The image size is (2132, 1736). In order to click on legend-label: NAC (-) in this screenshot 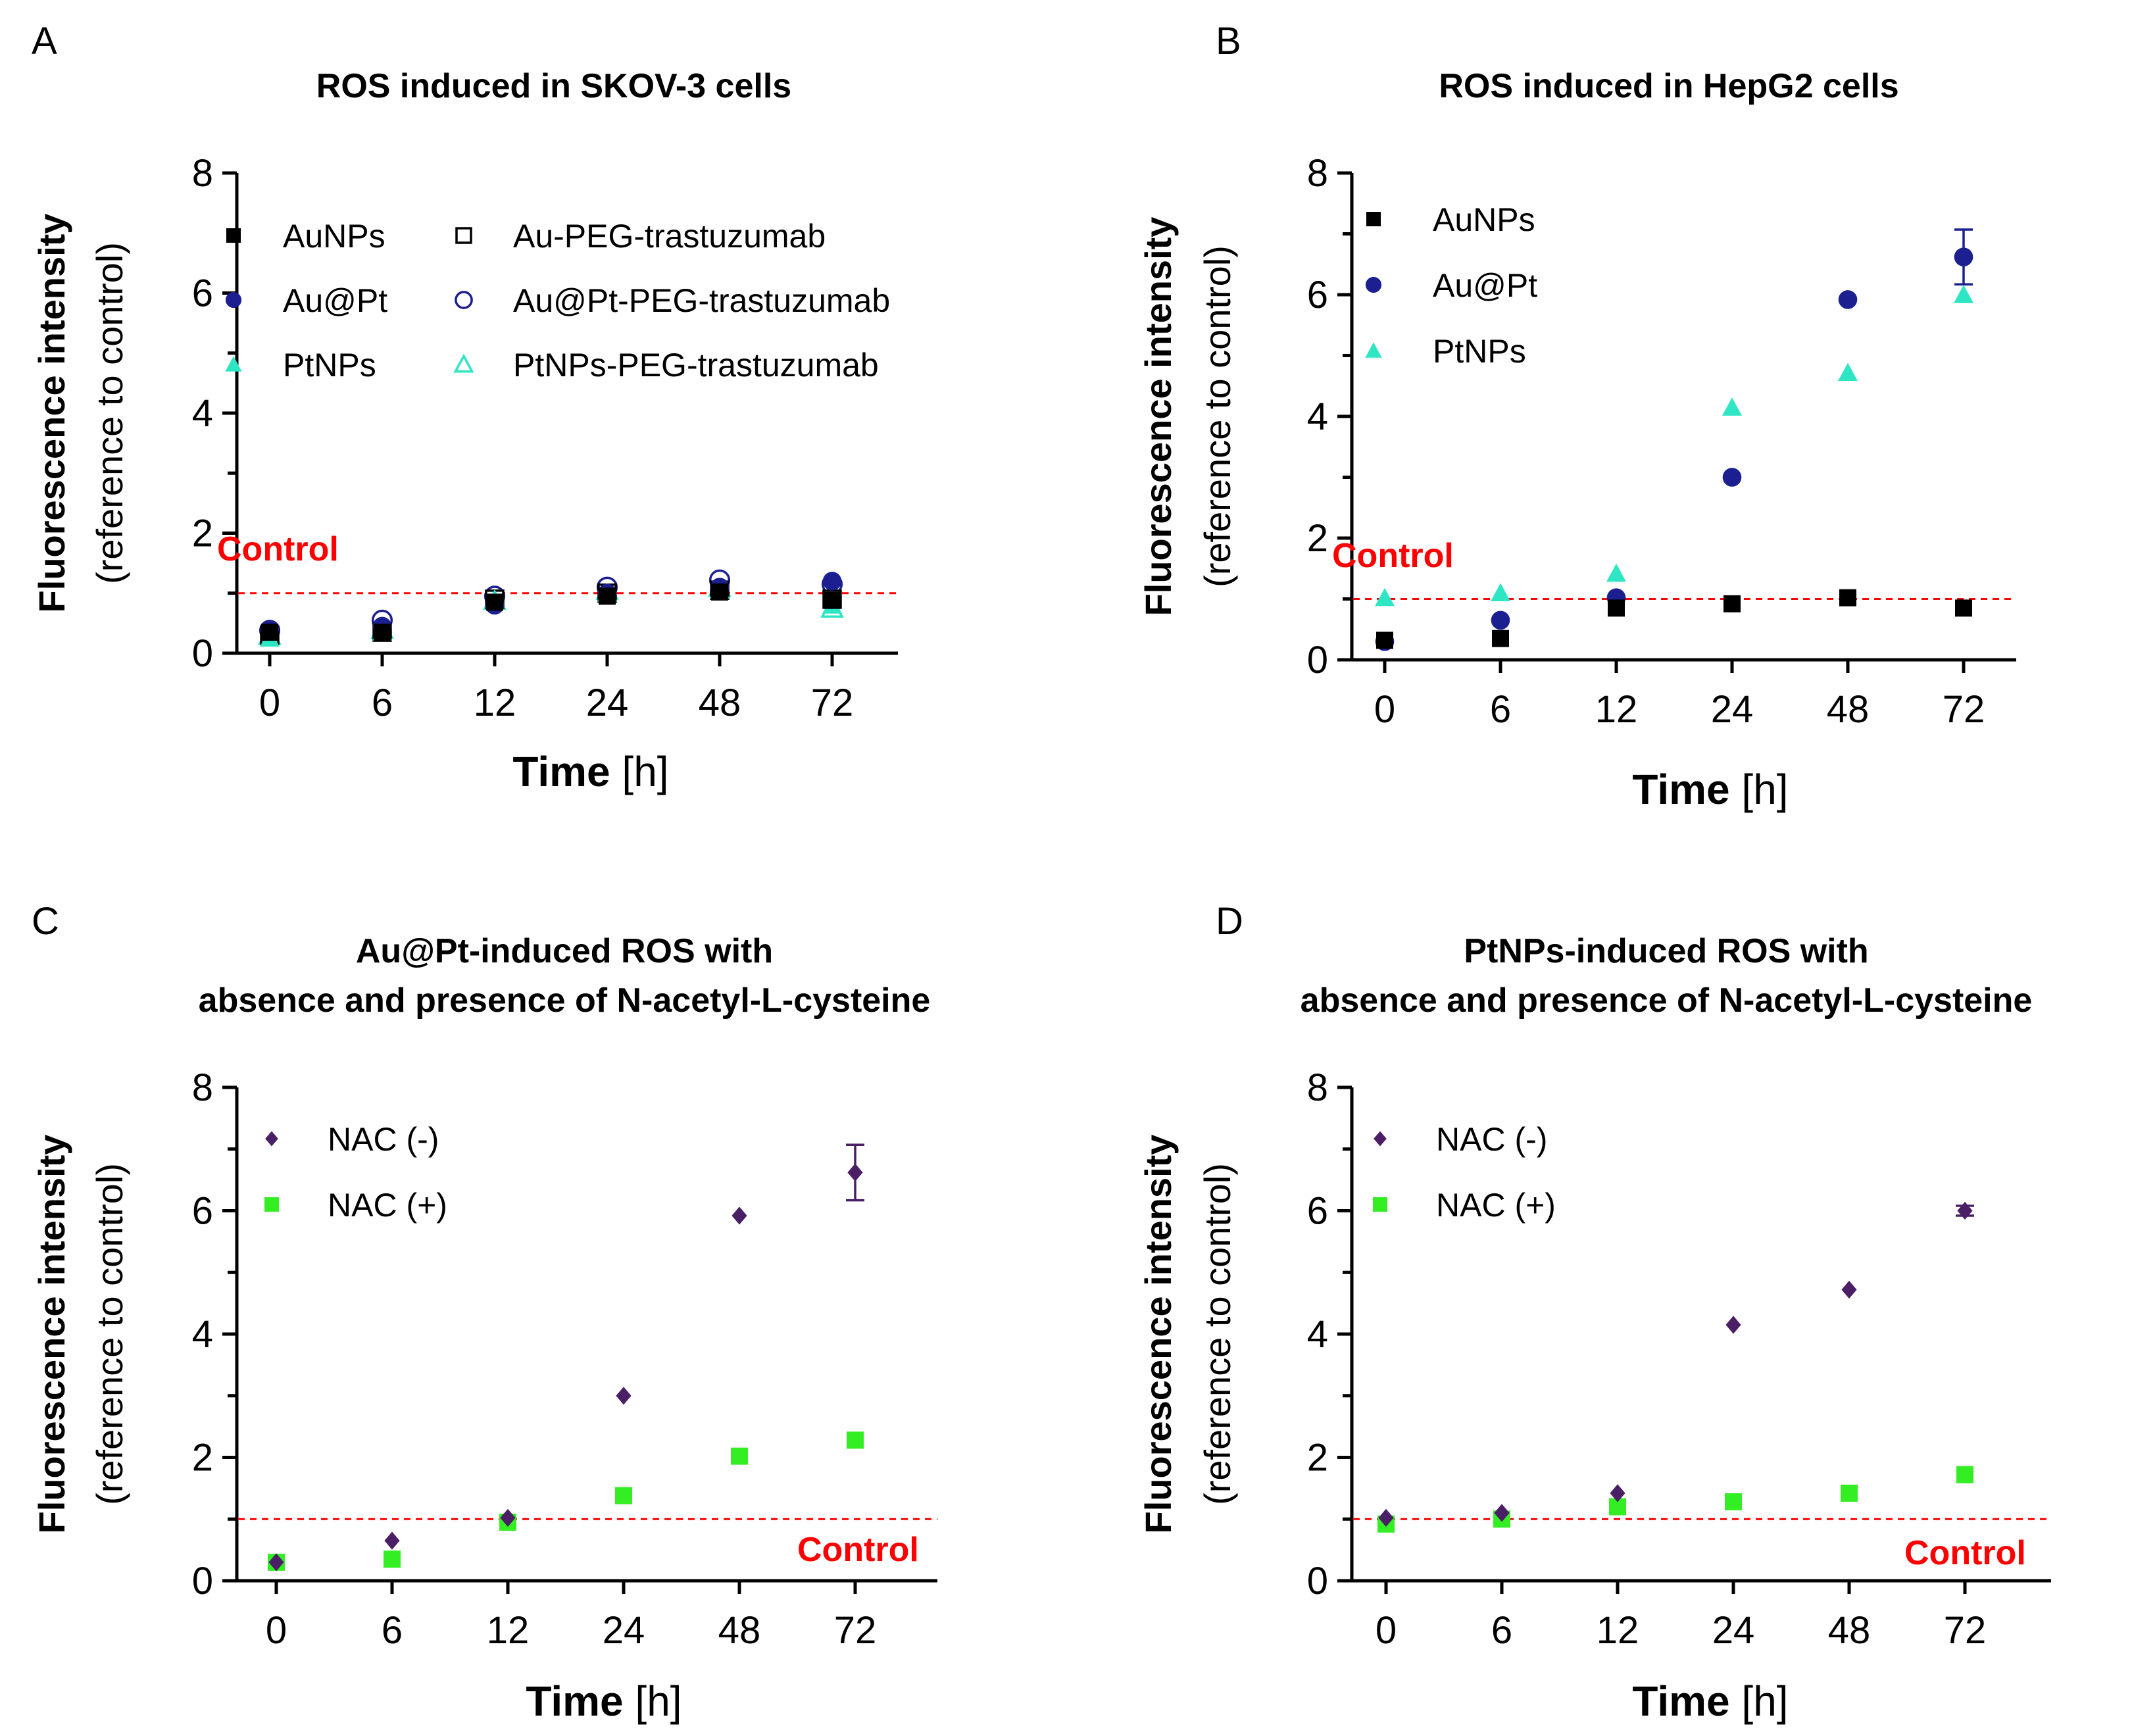, I will do `click(383, 1139)`.